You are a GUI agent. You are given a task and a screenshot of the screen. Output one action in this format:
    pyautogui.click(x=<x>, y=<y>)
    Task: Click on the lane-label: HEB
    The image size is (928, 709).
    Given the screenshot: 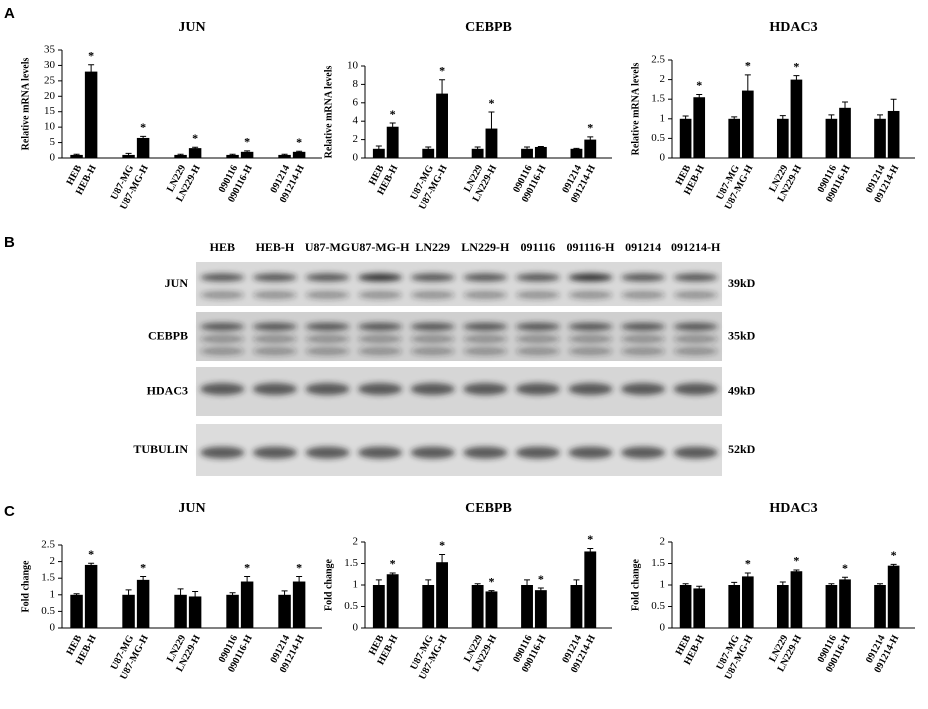 What is the action you would take?
    pyautogui.click(x=222, y=247)
    